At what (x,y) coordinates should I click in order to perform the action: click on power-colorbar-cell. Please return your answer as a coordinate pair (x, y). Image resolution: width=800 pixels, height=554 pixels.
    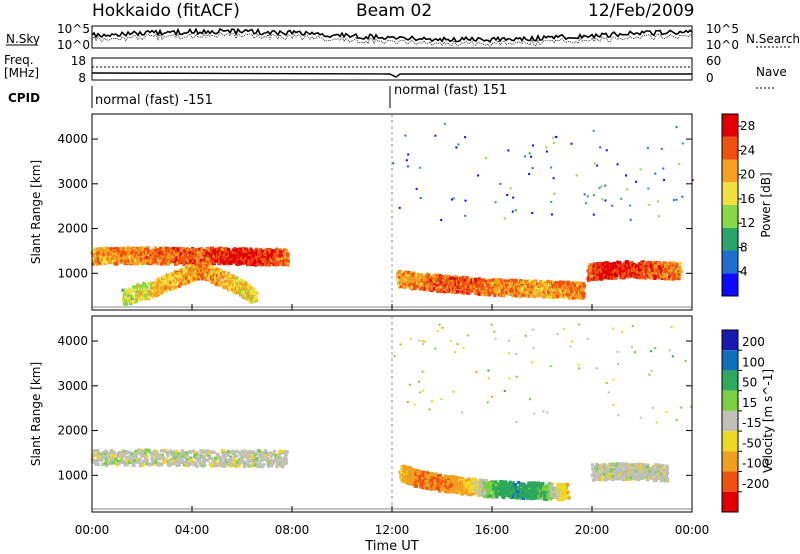
    Looking at the image, I should click on (730, 125).